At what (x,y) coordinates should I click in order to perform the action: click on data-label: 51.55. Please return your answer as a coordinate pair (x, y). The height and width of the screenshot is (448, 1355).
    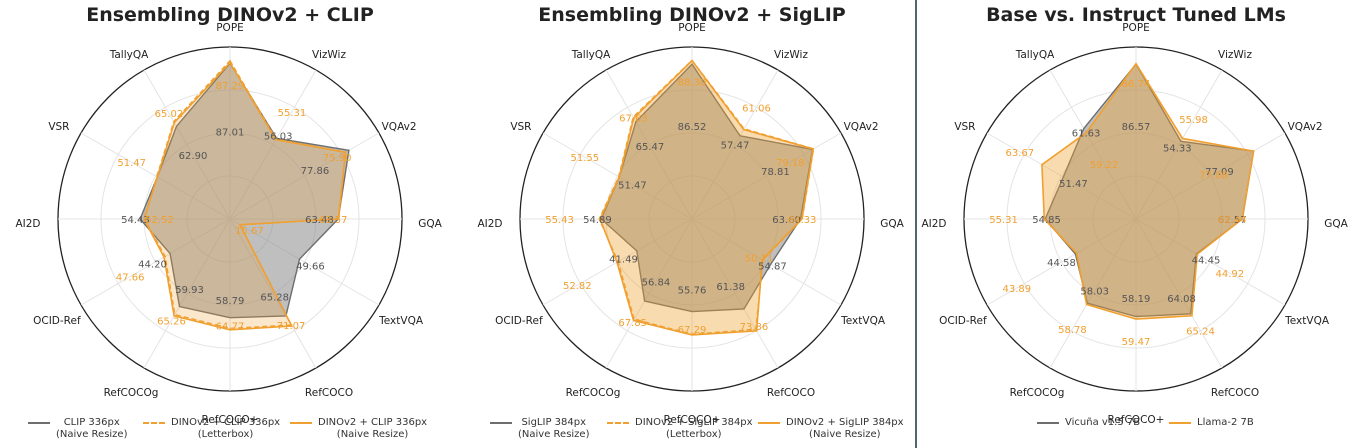
    Looking at the image, I should click on (584, 158).